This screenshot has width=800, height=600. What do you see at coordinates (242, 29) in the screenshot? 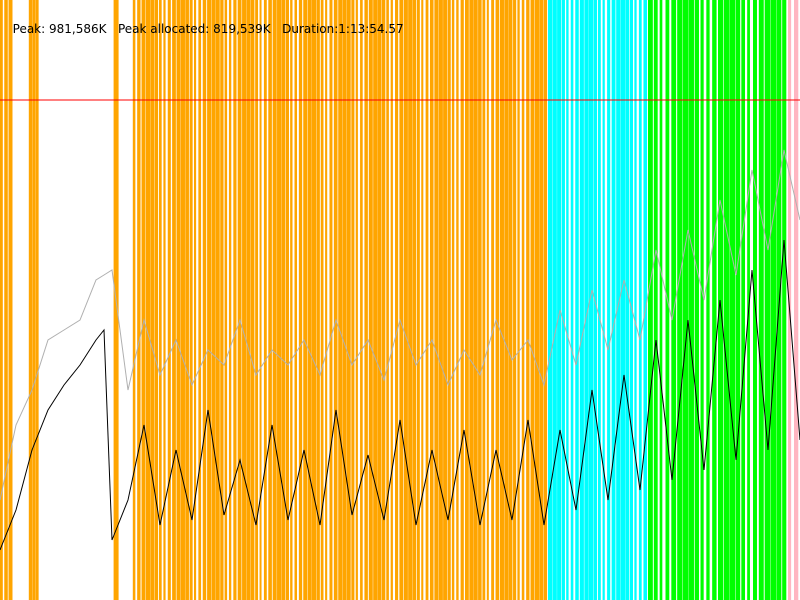
I see `peak-allocated-value: 819,539K` at bounding box center [242, 29].